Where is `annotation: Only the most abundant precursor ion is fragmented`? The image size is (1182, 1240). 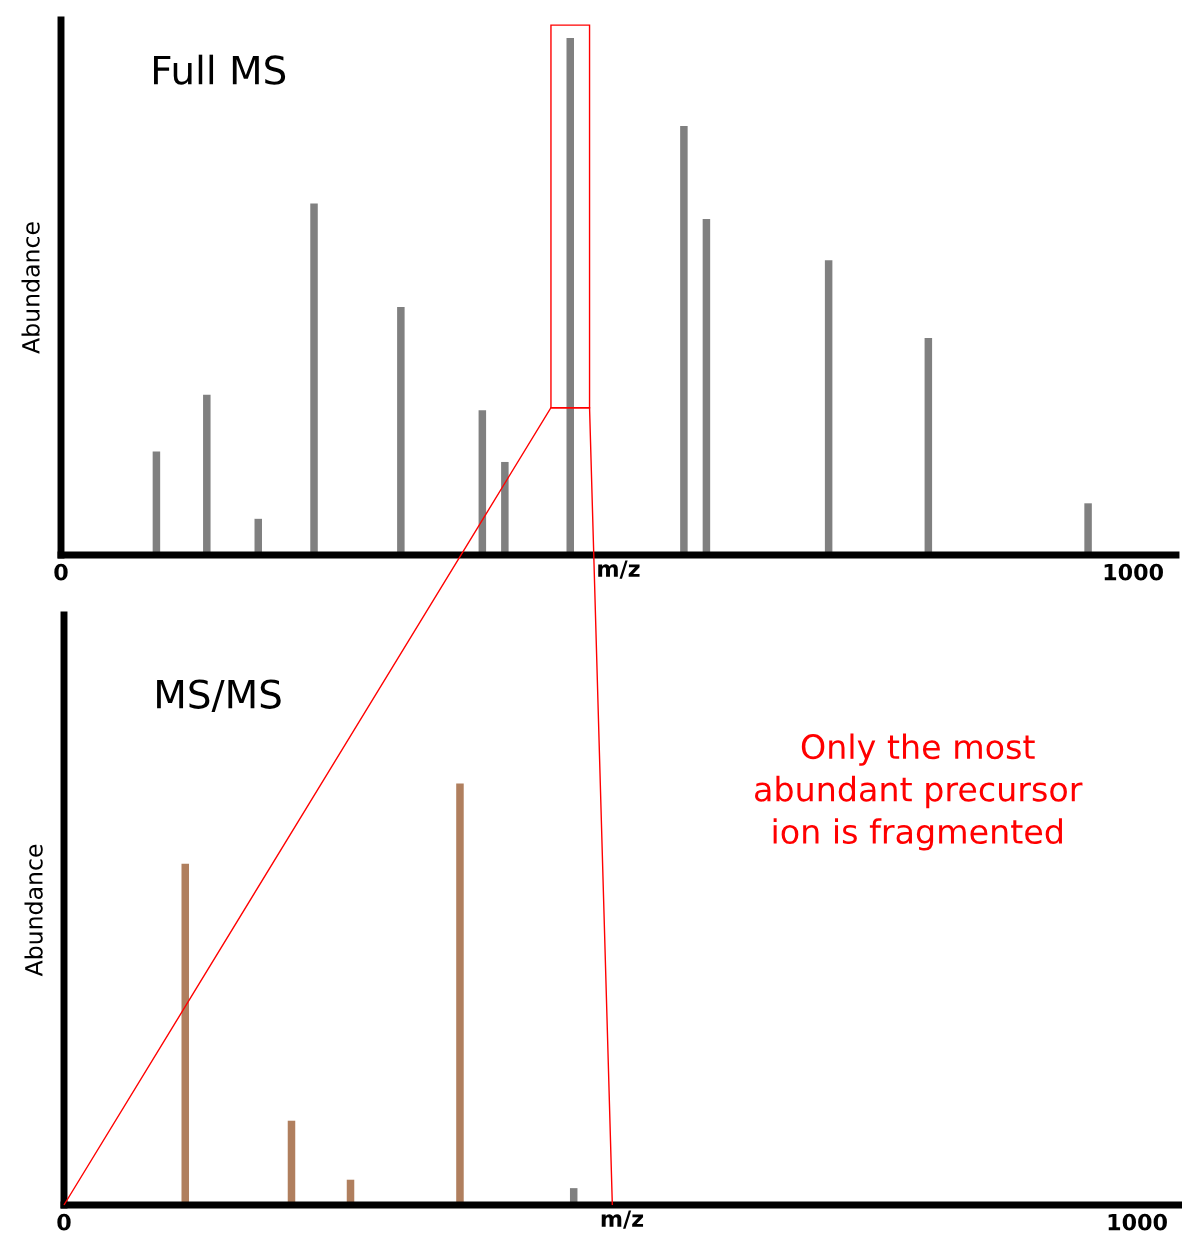 annotation: Only the most abundant precursor ion is fragmented is located at coordinates (919, 792).